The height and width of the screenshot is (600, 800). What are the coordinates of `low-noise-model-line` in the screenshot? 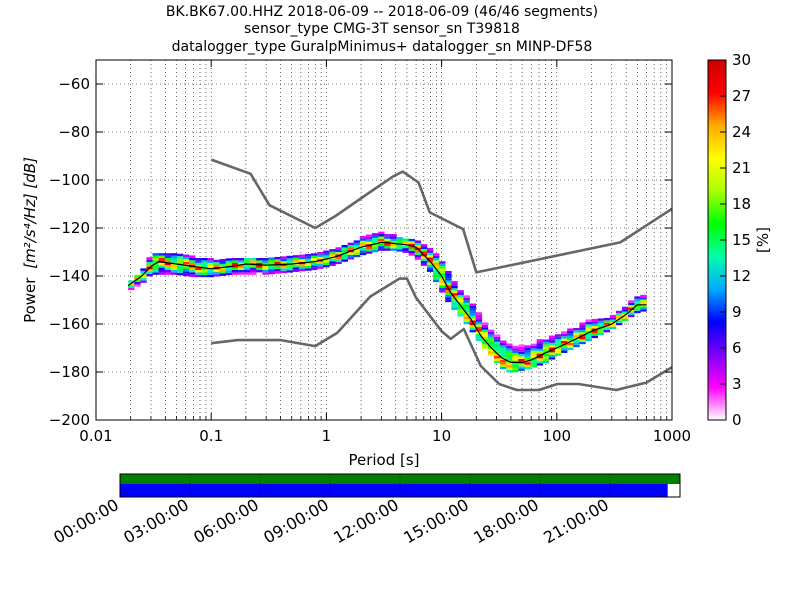 It's located at (442, 334).